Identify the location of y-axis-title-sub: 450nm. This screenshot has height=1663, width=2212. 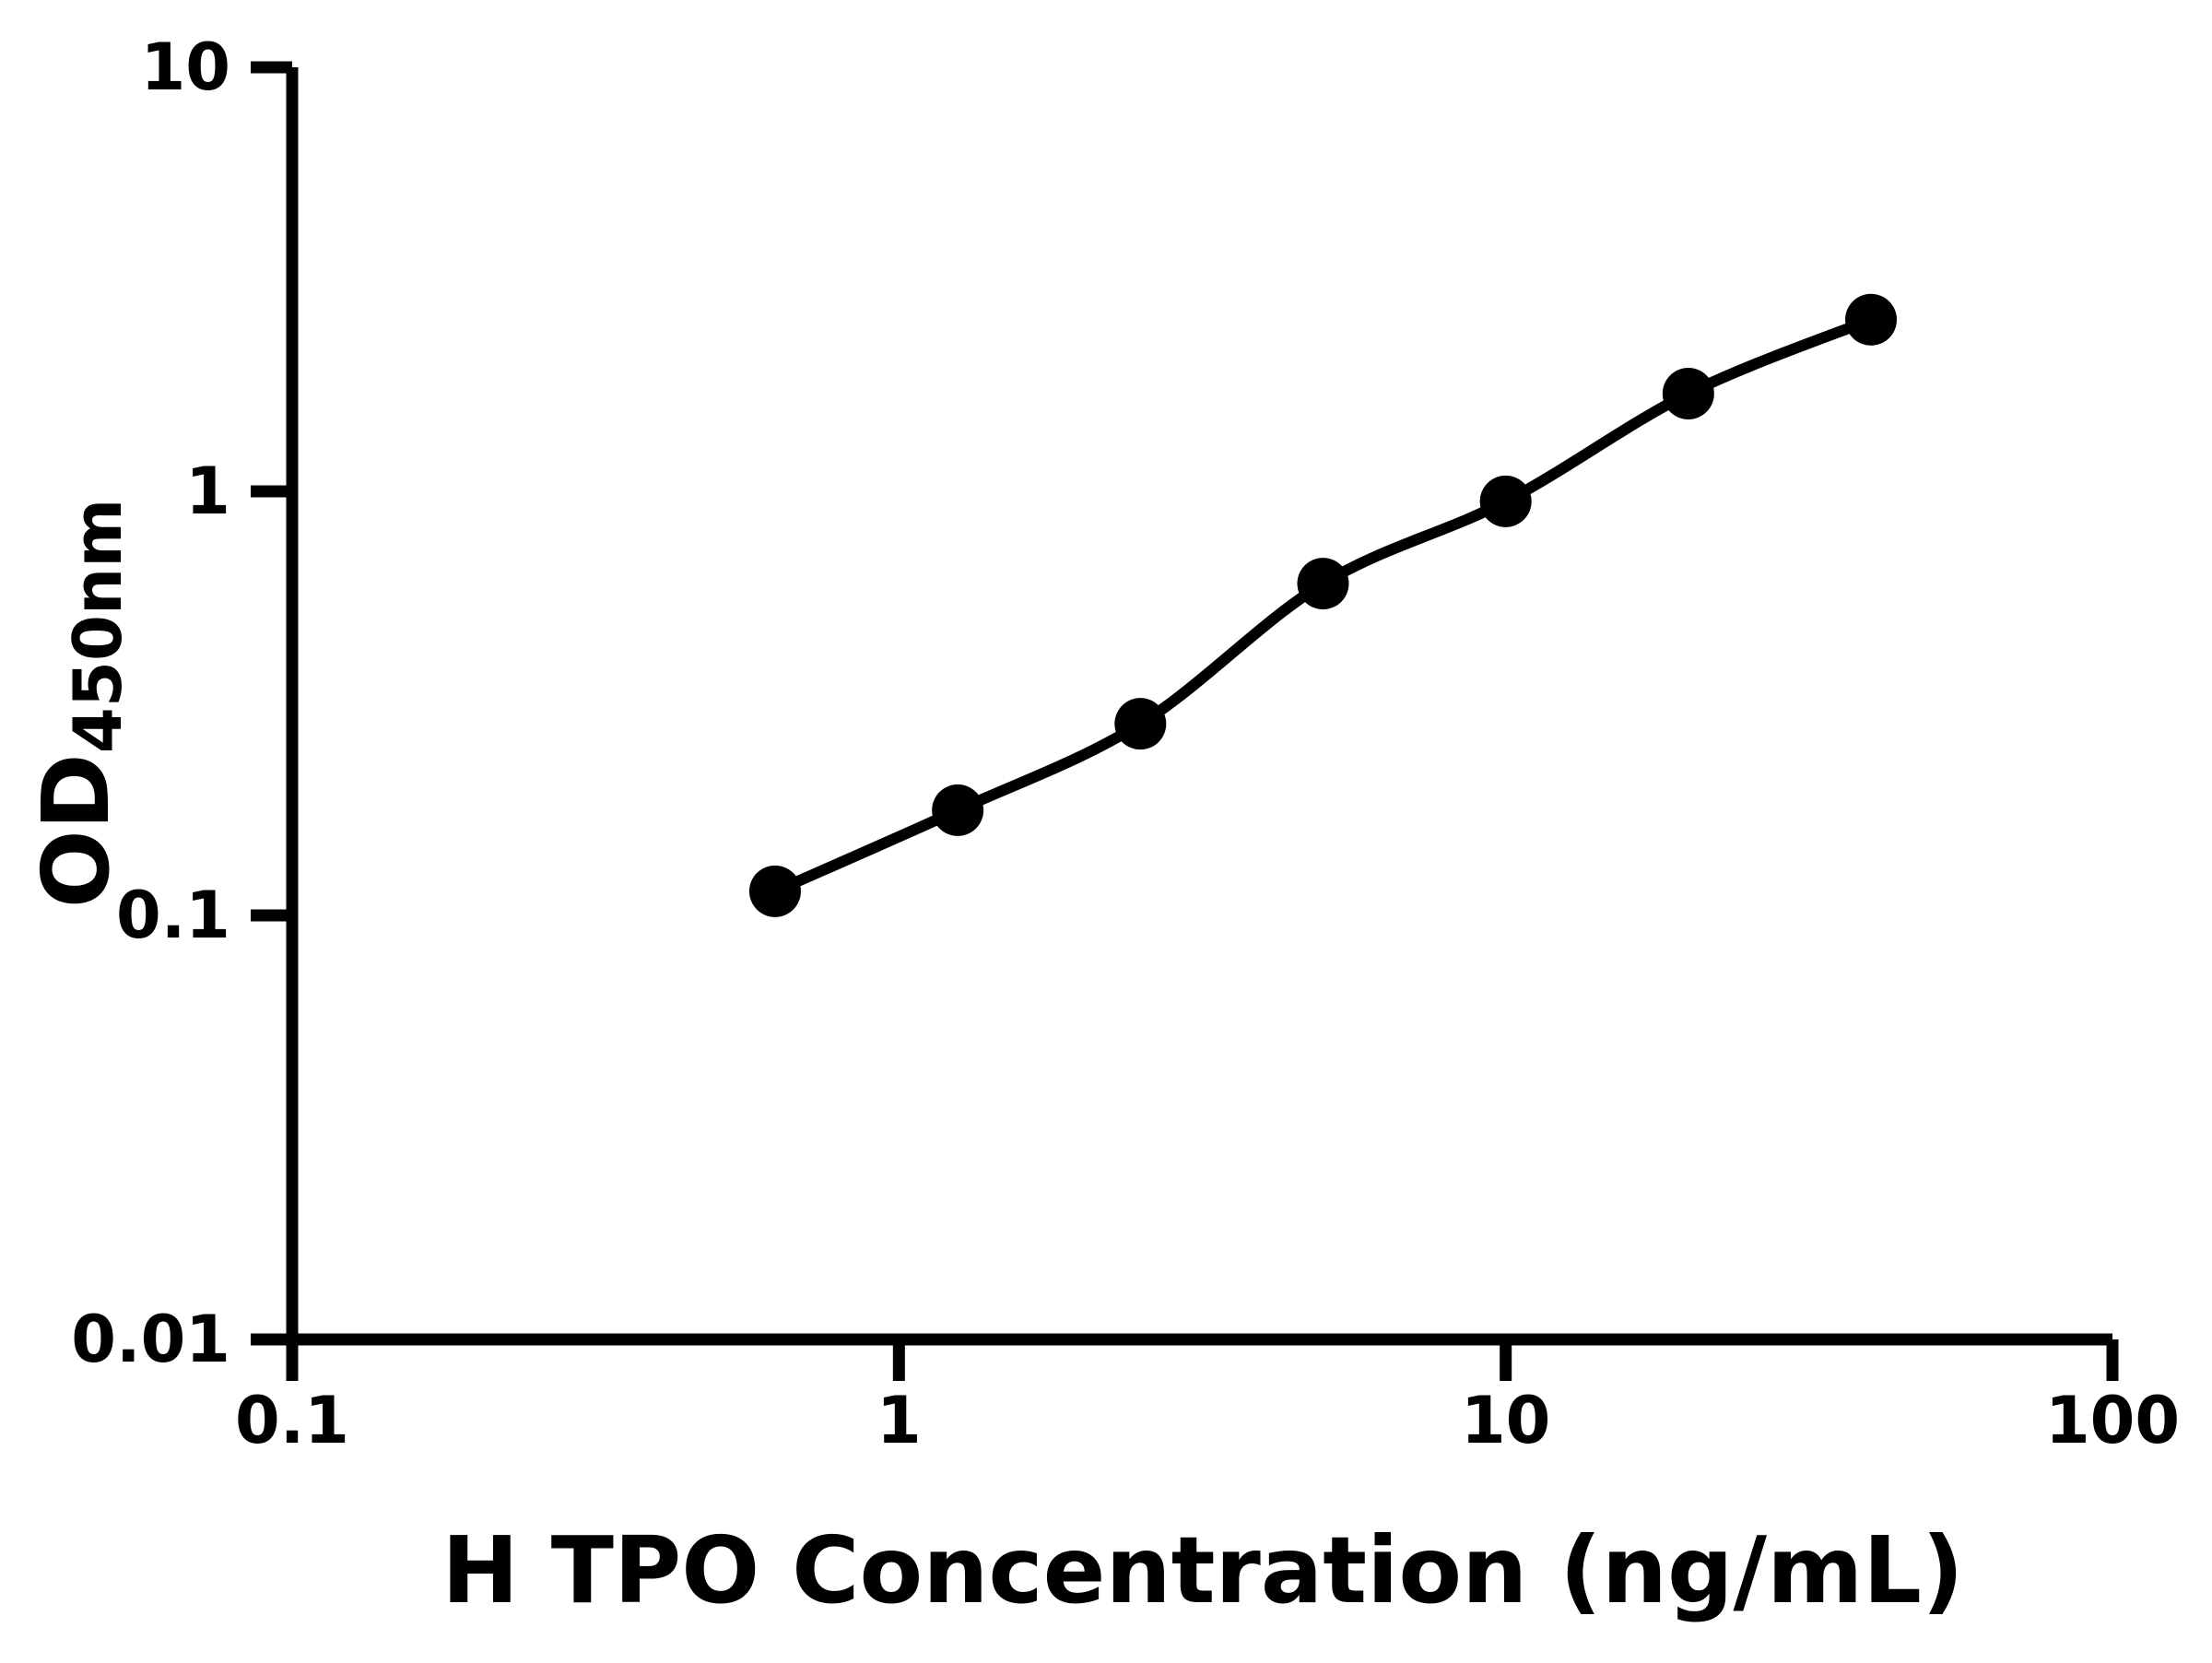
(97, 626).